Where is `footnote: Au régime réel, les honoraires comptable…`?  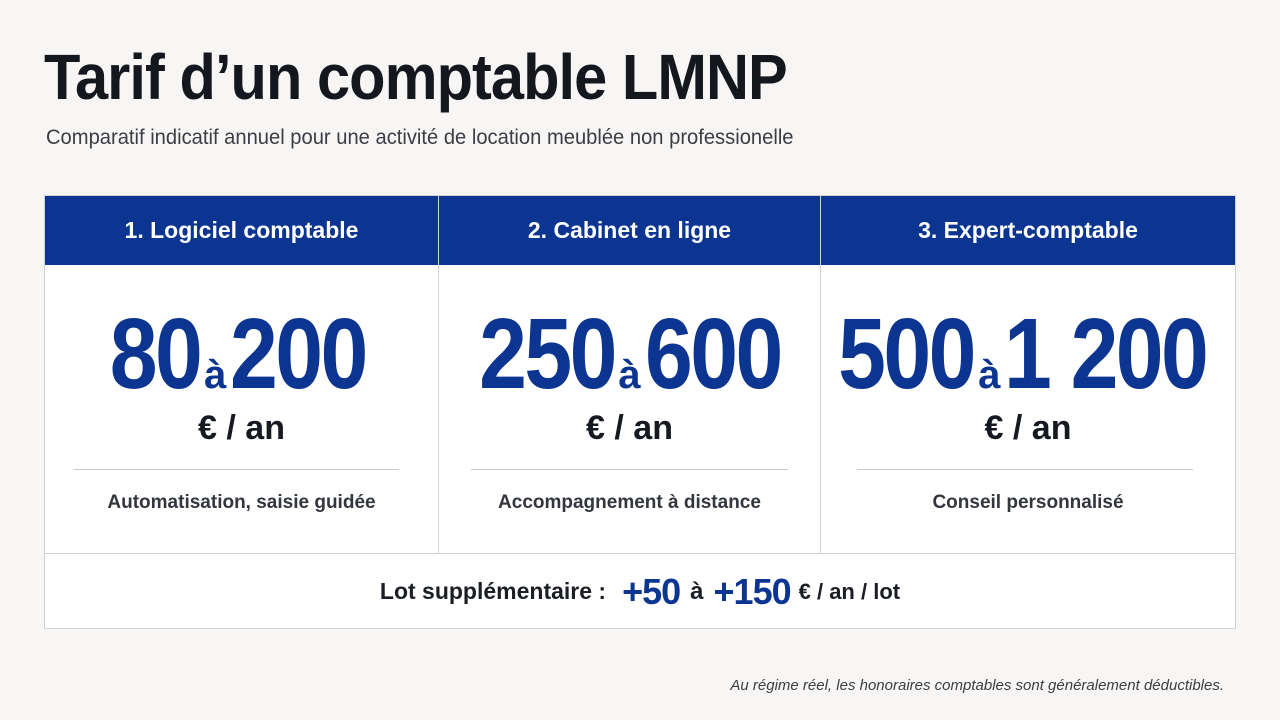
footnote: Au régime réel, les honoraires comptable… is located at coordinates (977, 685).